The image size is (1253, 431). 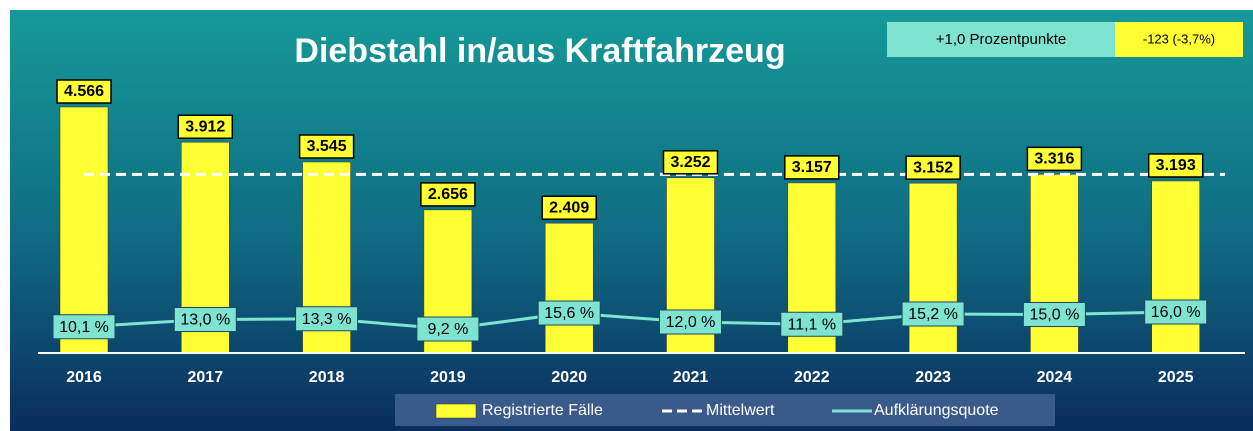 I want to click on x-tick-label: 2019, so click(x=448, y=377).